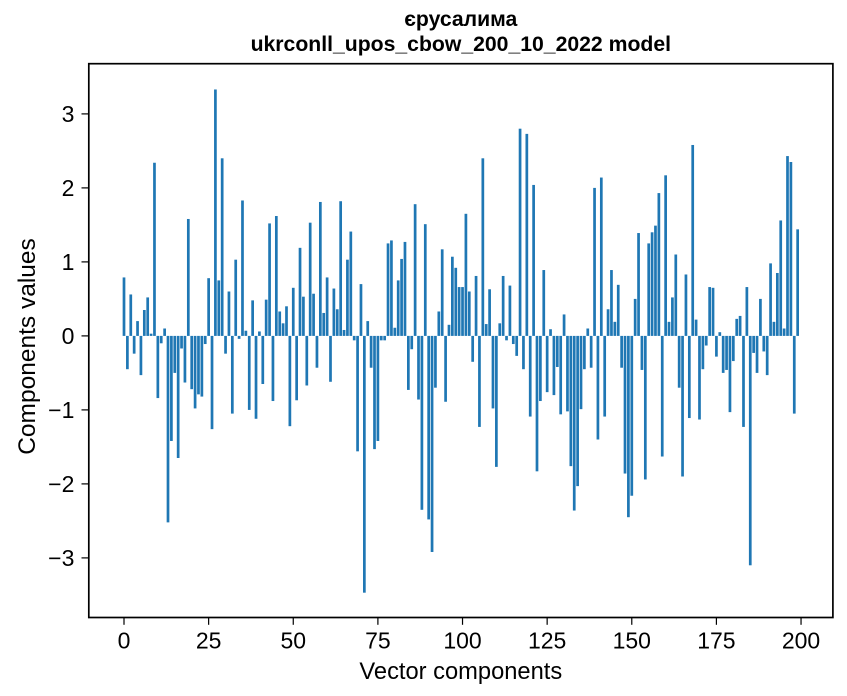 This screenshot has width=847, height=696. What do you see at coordinates (460, 672) in the screenshot?
I see `svg-text: Vector components` at bounding box center [460, 672].